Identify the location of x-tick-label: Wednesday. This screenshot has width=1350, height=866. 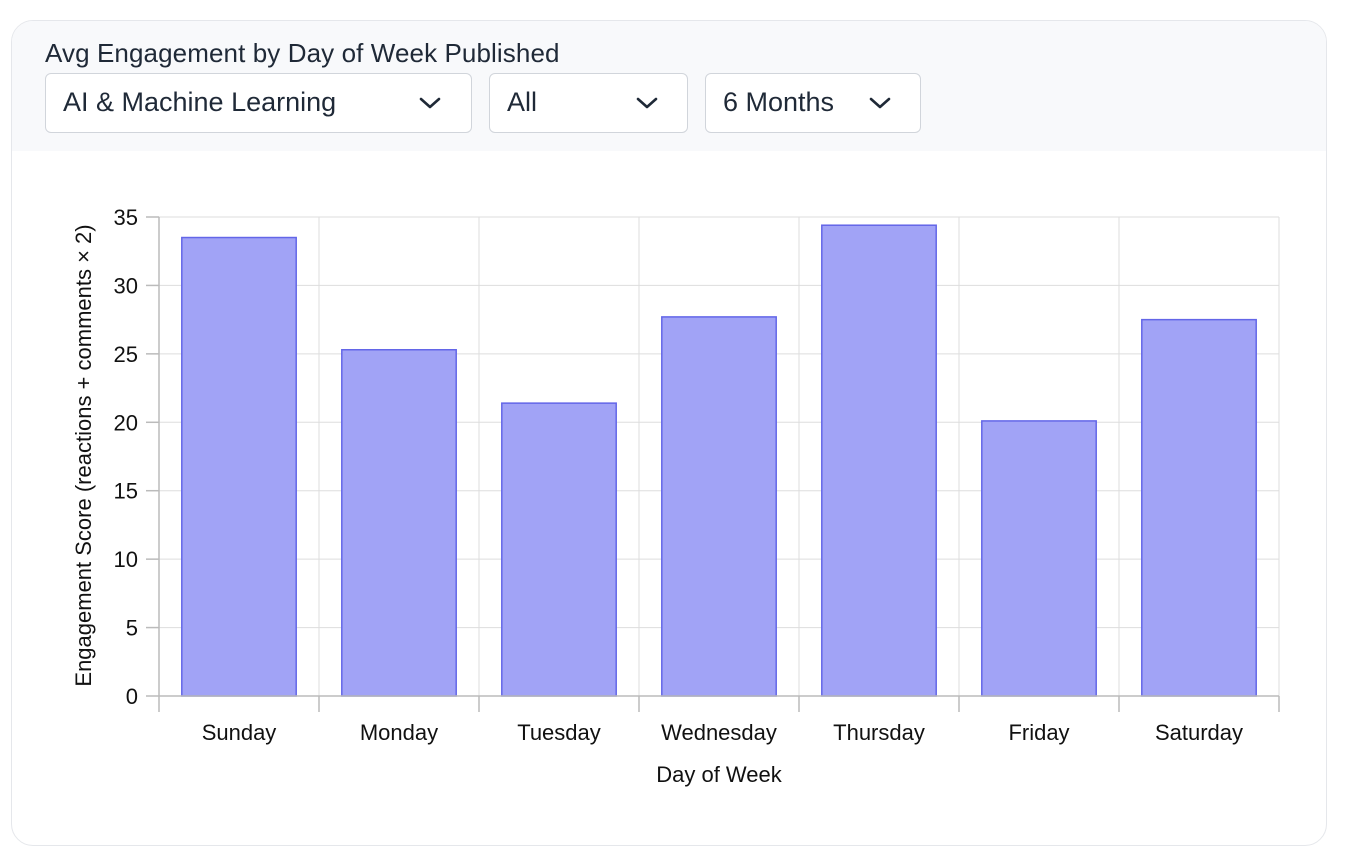
(719, 732).